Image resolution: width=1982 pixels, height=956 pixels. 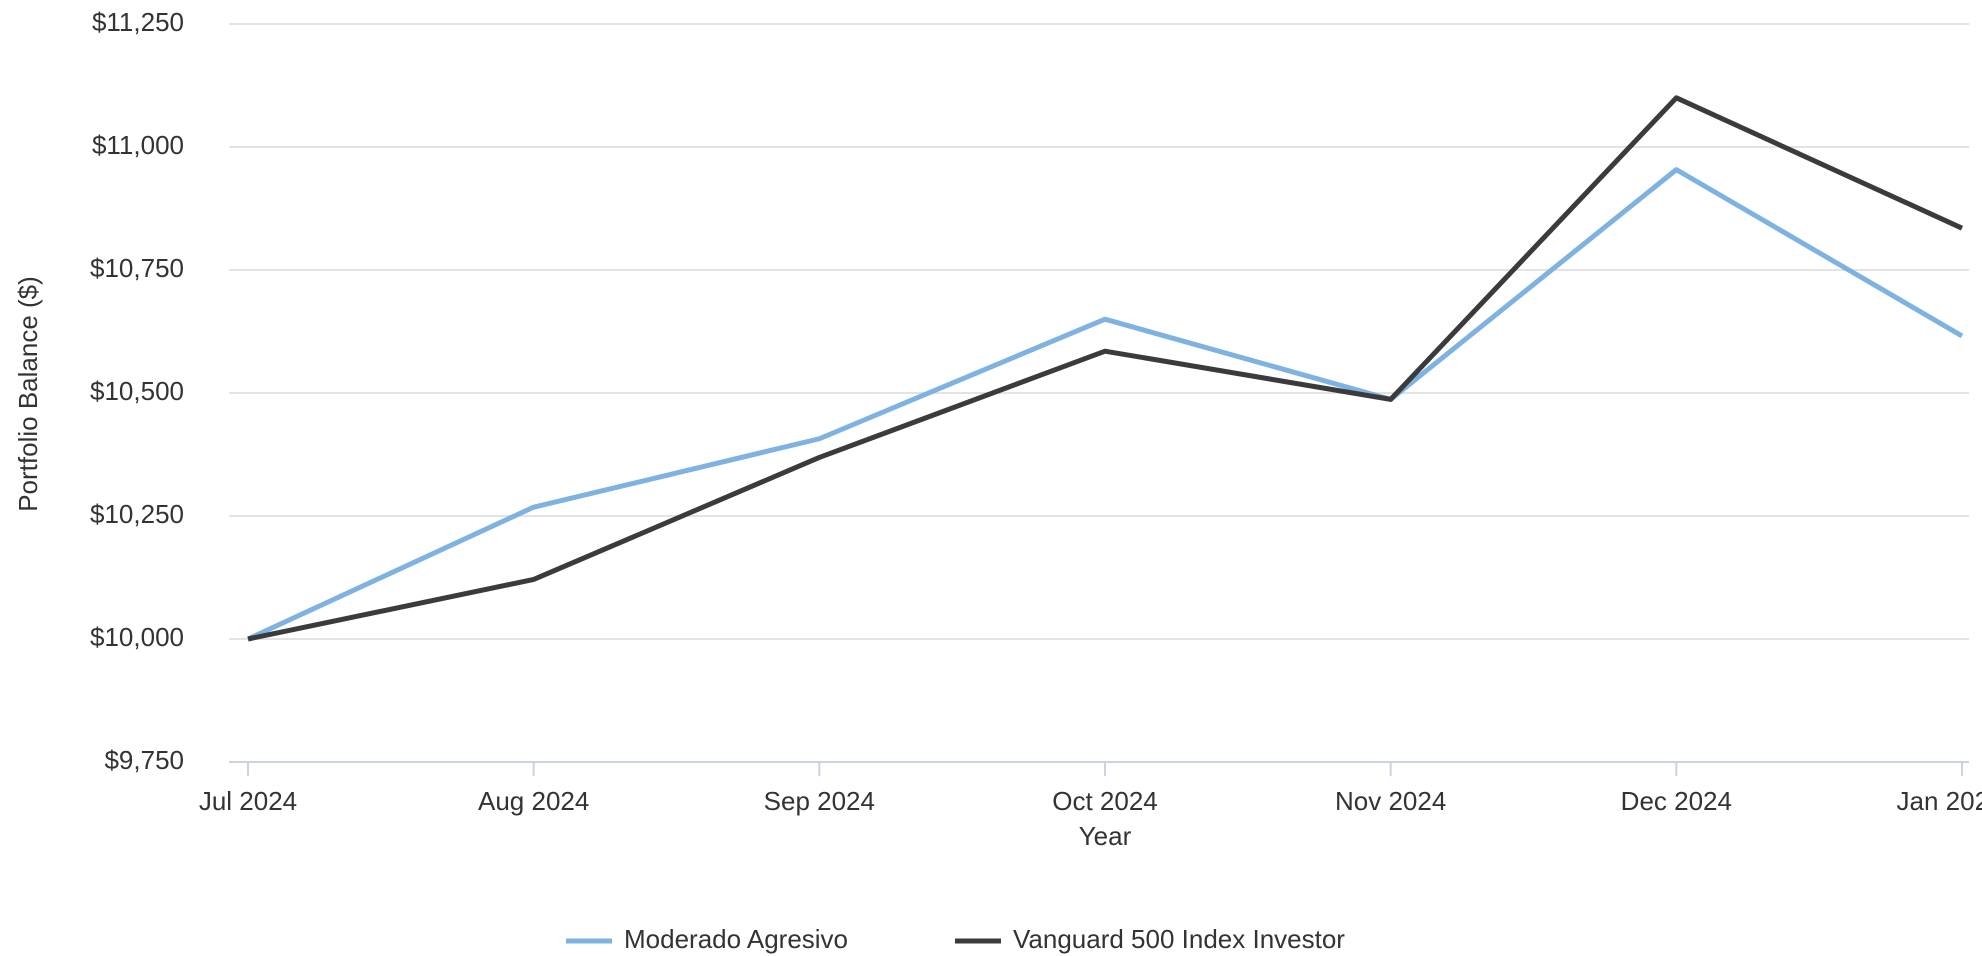 What do you see at coordinates (533, 801) in the screenshot?
I see `x-tick-label: Aug 2024` at bounding box center [533, 801].